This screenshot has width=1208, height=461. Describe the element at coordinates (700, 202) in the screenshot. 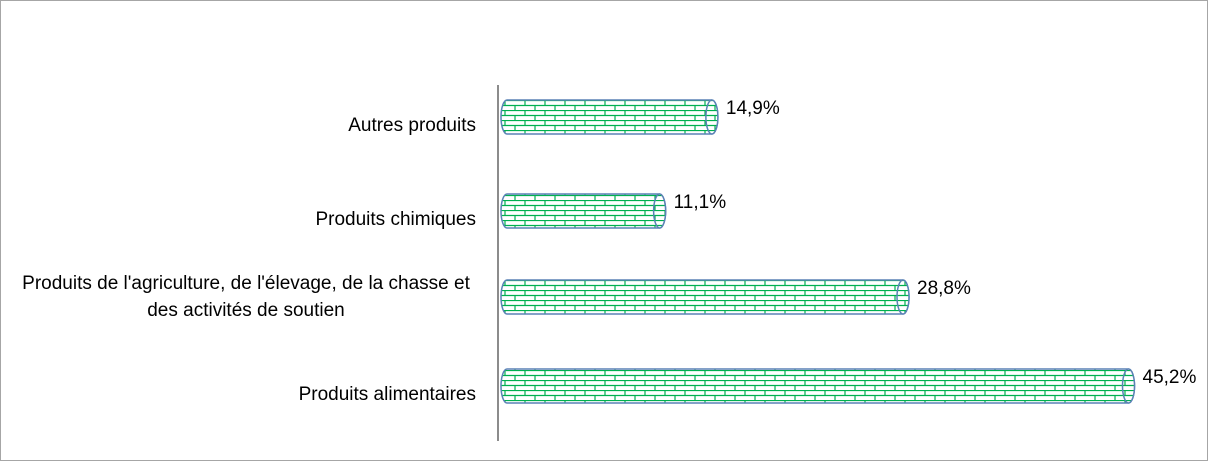

I see `data-label: 11,1%` at that location.